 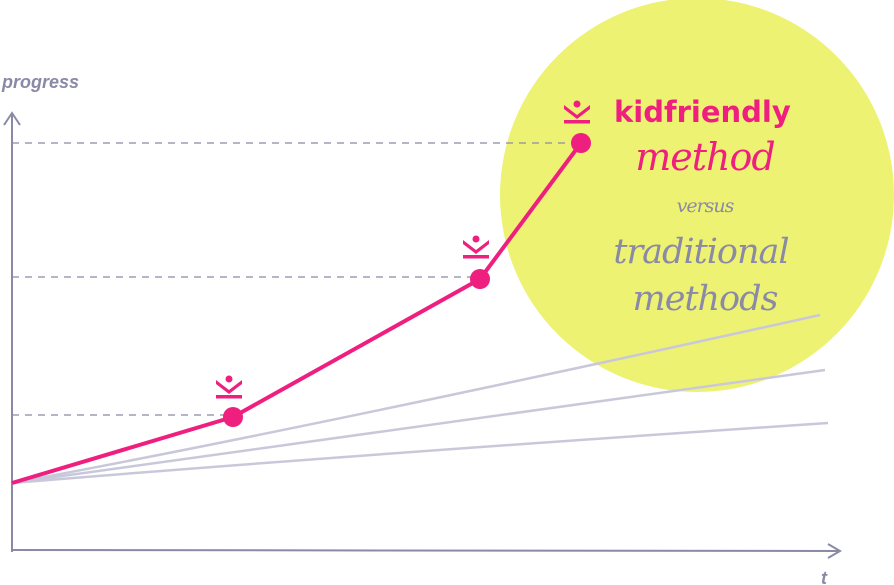 What do you see at coordinates (705, 299) in the screenshot?
I see `methods-label: methods` at bounding box center [705, 299].